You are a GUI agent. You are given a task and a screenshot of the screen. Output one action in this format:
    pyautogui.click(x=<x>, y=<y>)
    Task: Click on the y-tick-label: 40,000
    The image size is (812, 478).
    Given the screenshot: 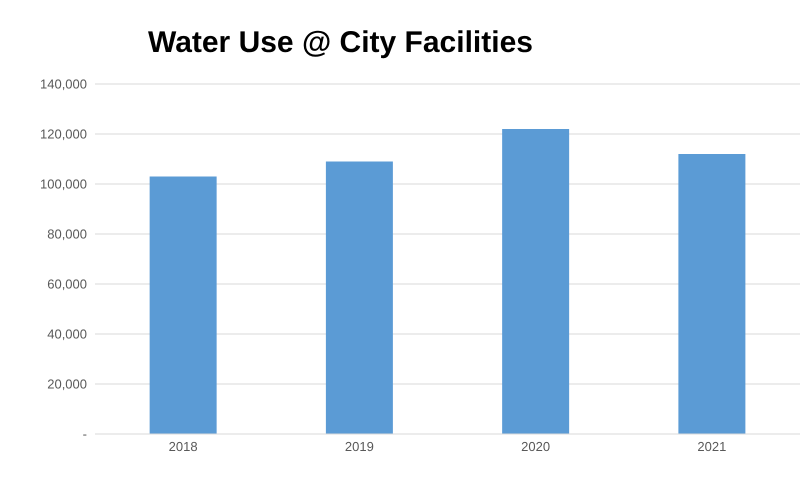 What is the action you would take?
    pyautogui.click(x=67, y=334)
    